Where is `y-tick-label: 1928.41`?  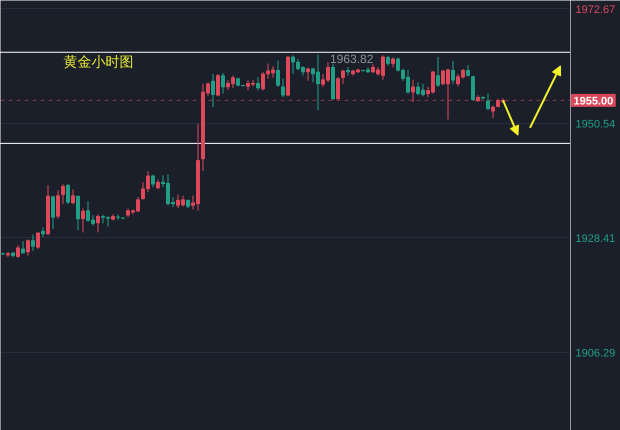
y-tick-label: 1928.41 is located at coordinates (596, 238).